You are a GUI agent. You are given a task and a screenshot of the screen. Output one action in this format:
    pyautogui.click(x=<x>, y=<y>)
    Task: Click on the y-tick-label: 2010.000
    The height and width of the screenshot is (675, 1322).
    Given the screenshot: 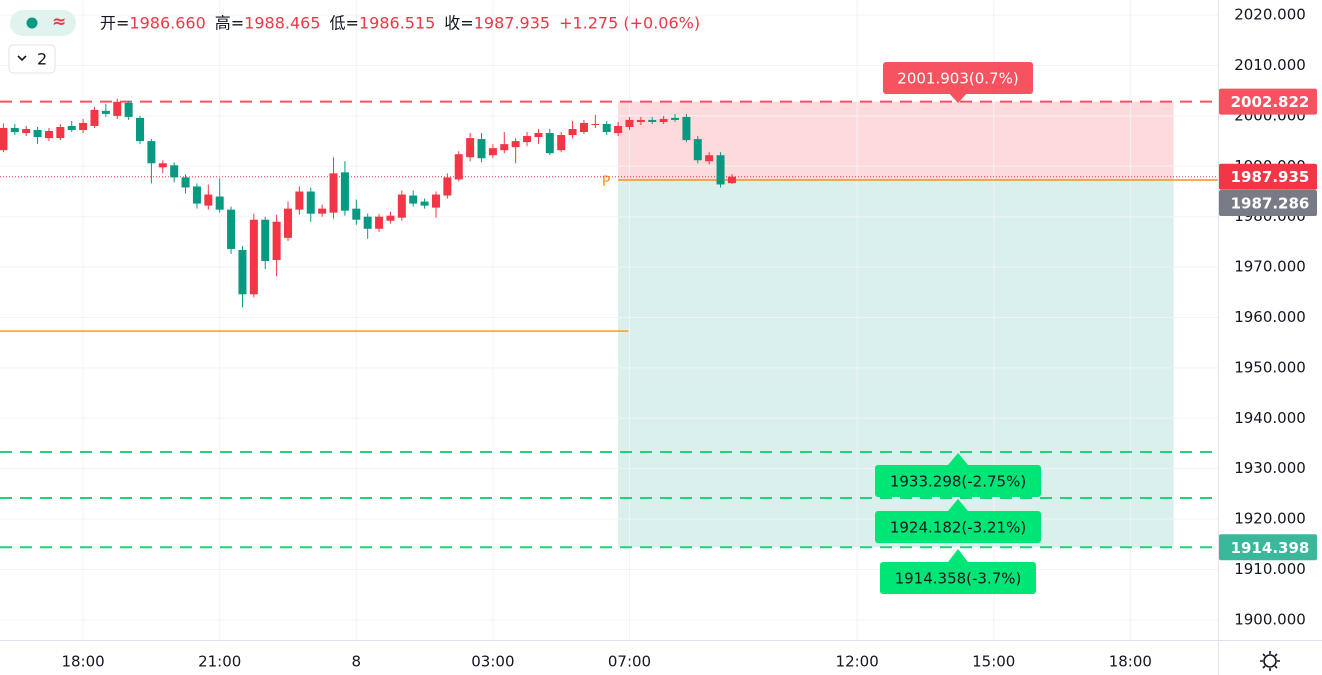 What is the action you would take?
    pyautogui.click(x=1270, y=65)
    